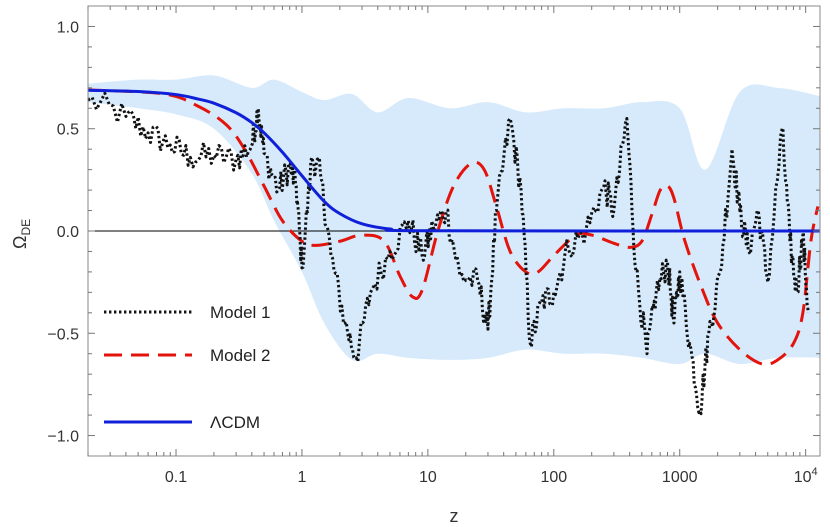 This screenshot has width=830, height=527. I want to click on y-tick-label: 0.5, so click(68, 130).